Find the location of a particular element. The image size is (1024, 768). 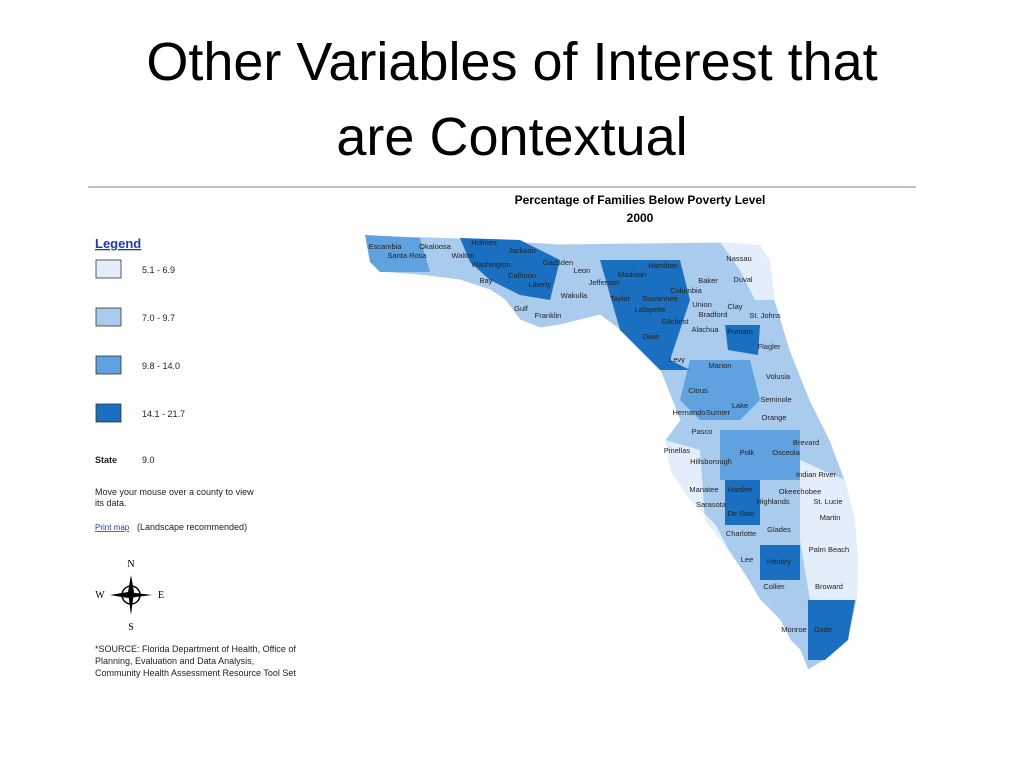

legend-label: 5.1 - 6.9 is located at coordinates (158, 270).